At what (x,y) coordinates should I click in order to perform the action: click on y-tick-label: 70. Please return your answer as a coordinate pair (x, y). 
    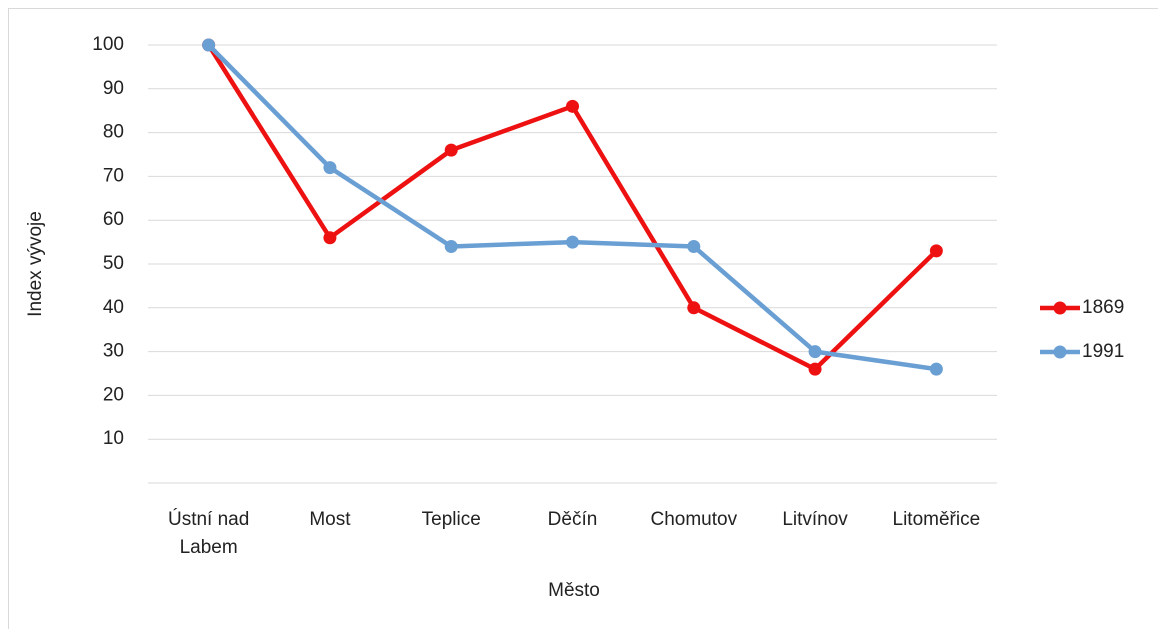
    Looking at the image, I should click on (113, 175).